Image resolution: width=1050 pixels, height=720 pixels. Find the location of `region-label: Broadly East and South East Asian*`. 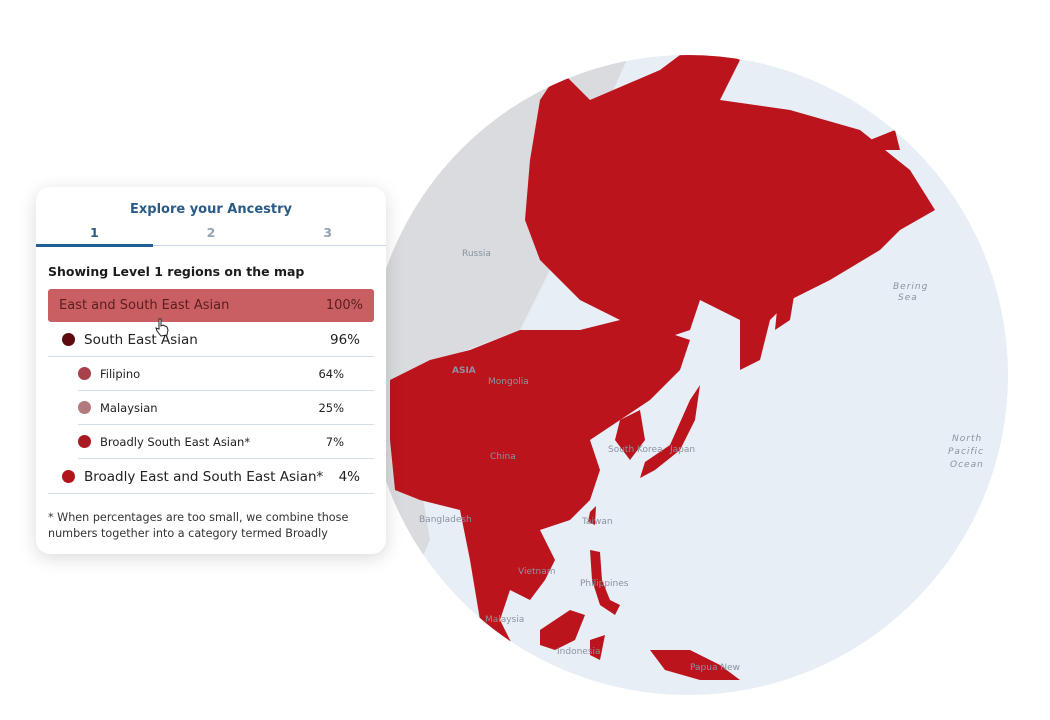

region-label: Broadly East and South East Asian* is located at coordinates (204, 476).